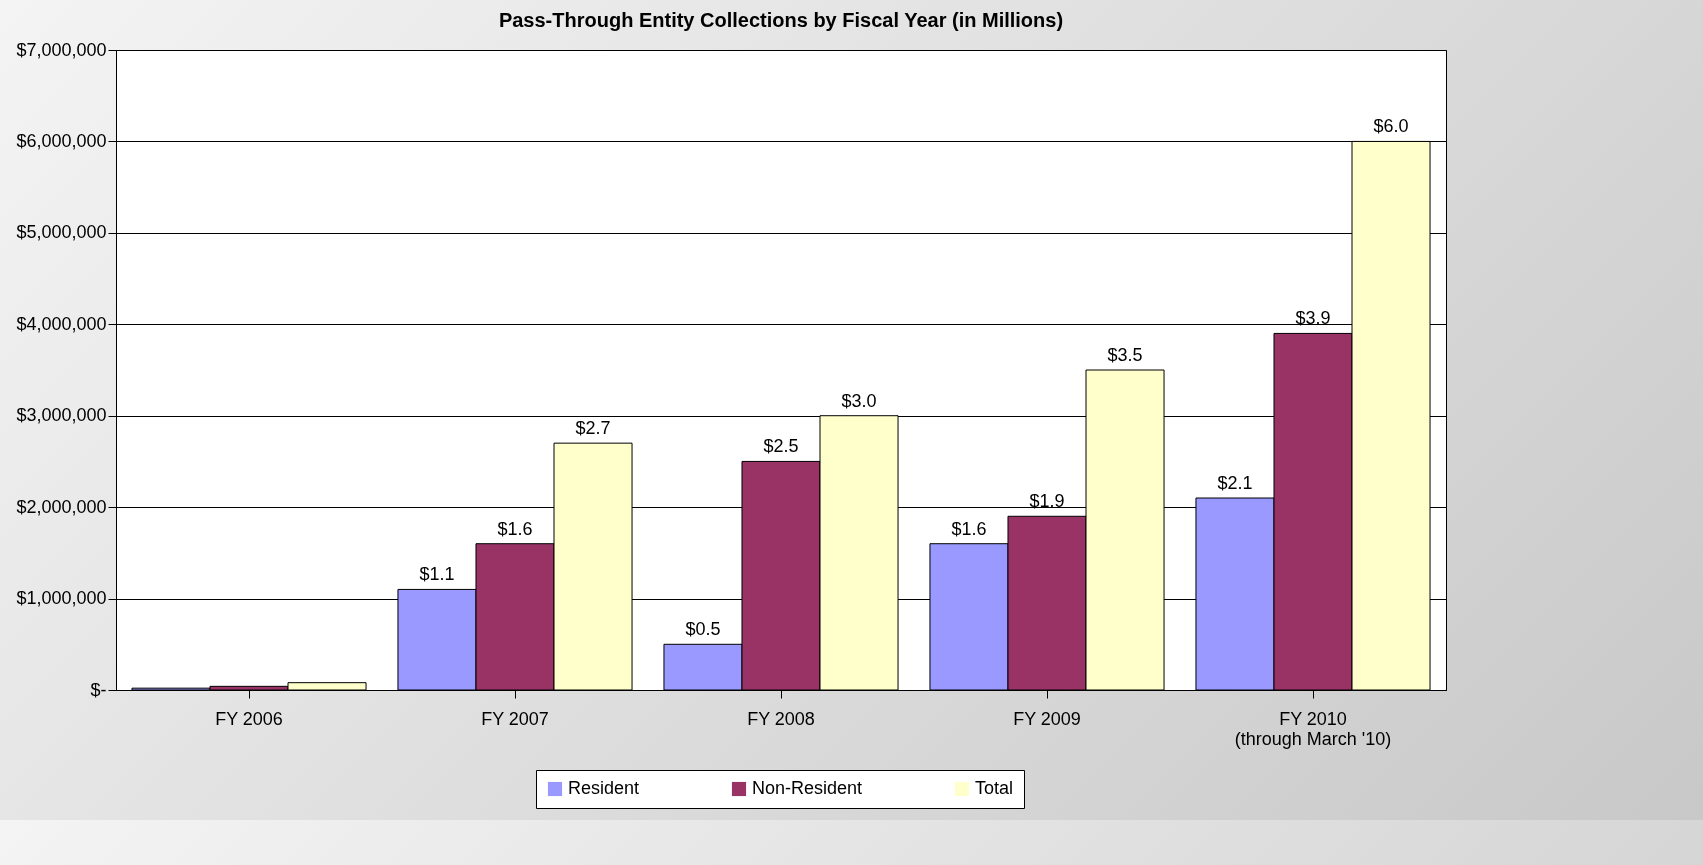 The width and height of the screenshot is (1703, 865). I want to click on annotation: $2.7, so click(593, 428).